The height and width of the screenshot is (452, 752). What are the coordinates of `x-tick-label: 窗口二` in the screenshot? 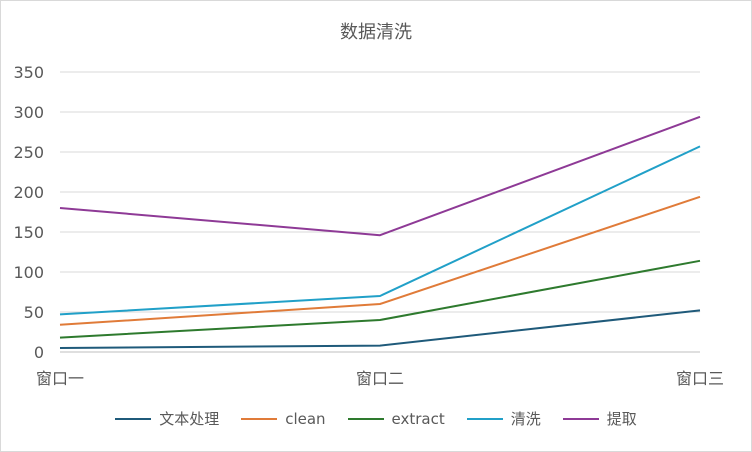 It's located at (380, 378).